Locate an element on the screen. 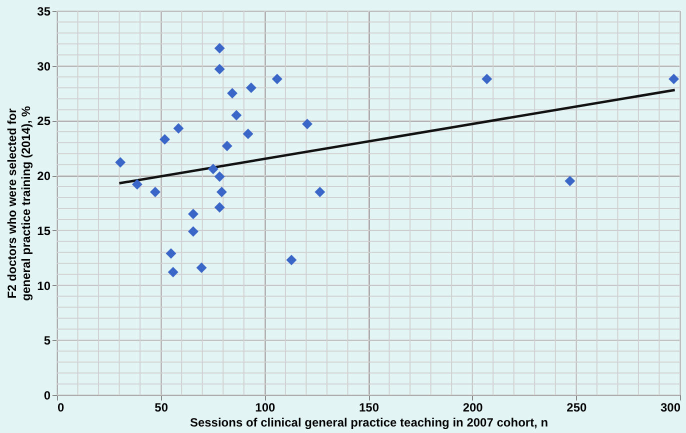  x-tick-label: 0 is located at coordinates (61, 407).